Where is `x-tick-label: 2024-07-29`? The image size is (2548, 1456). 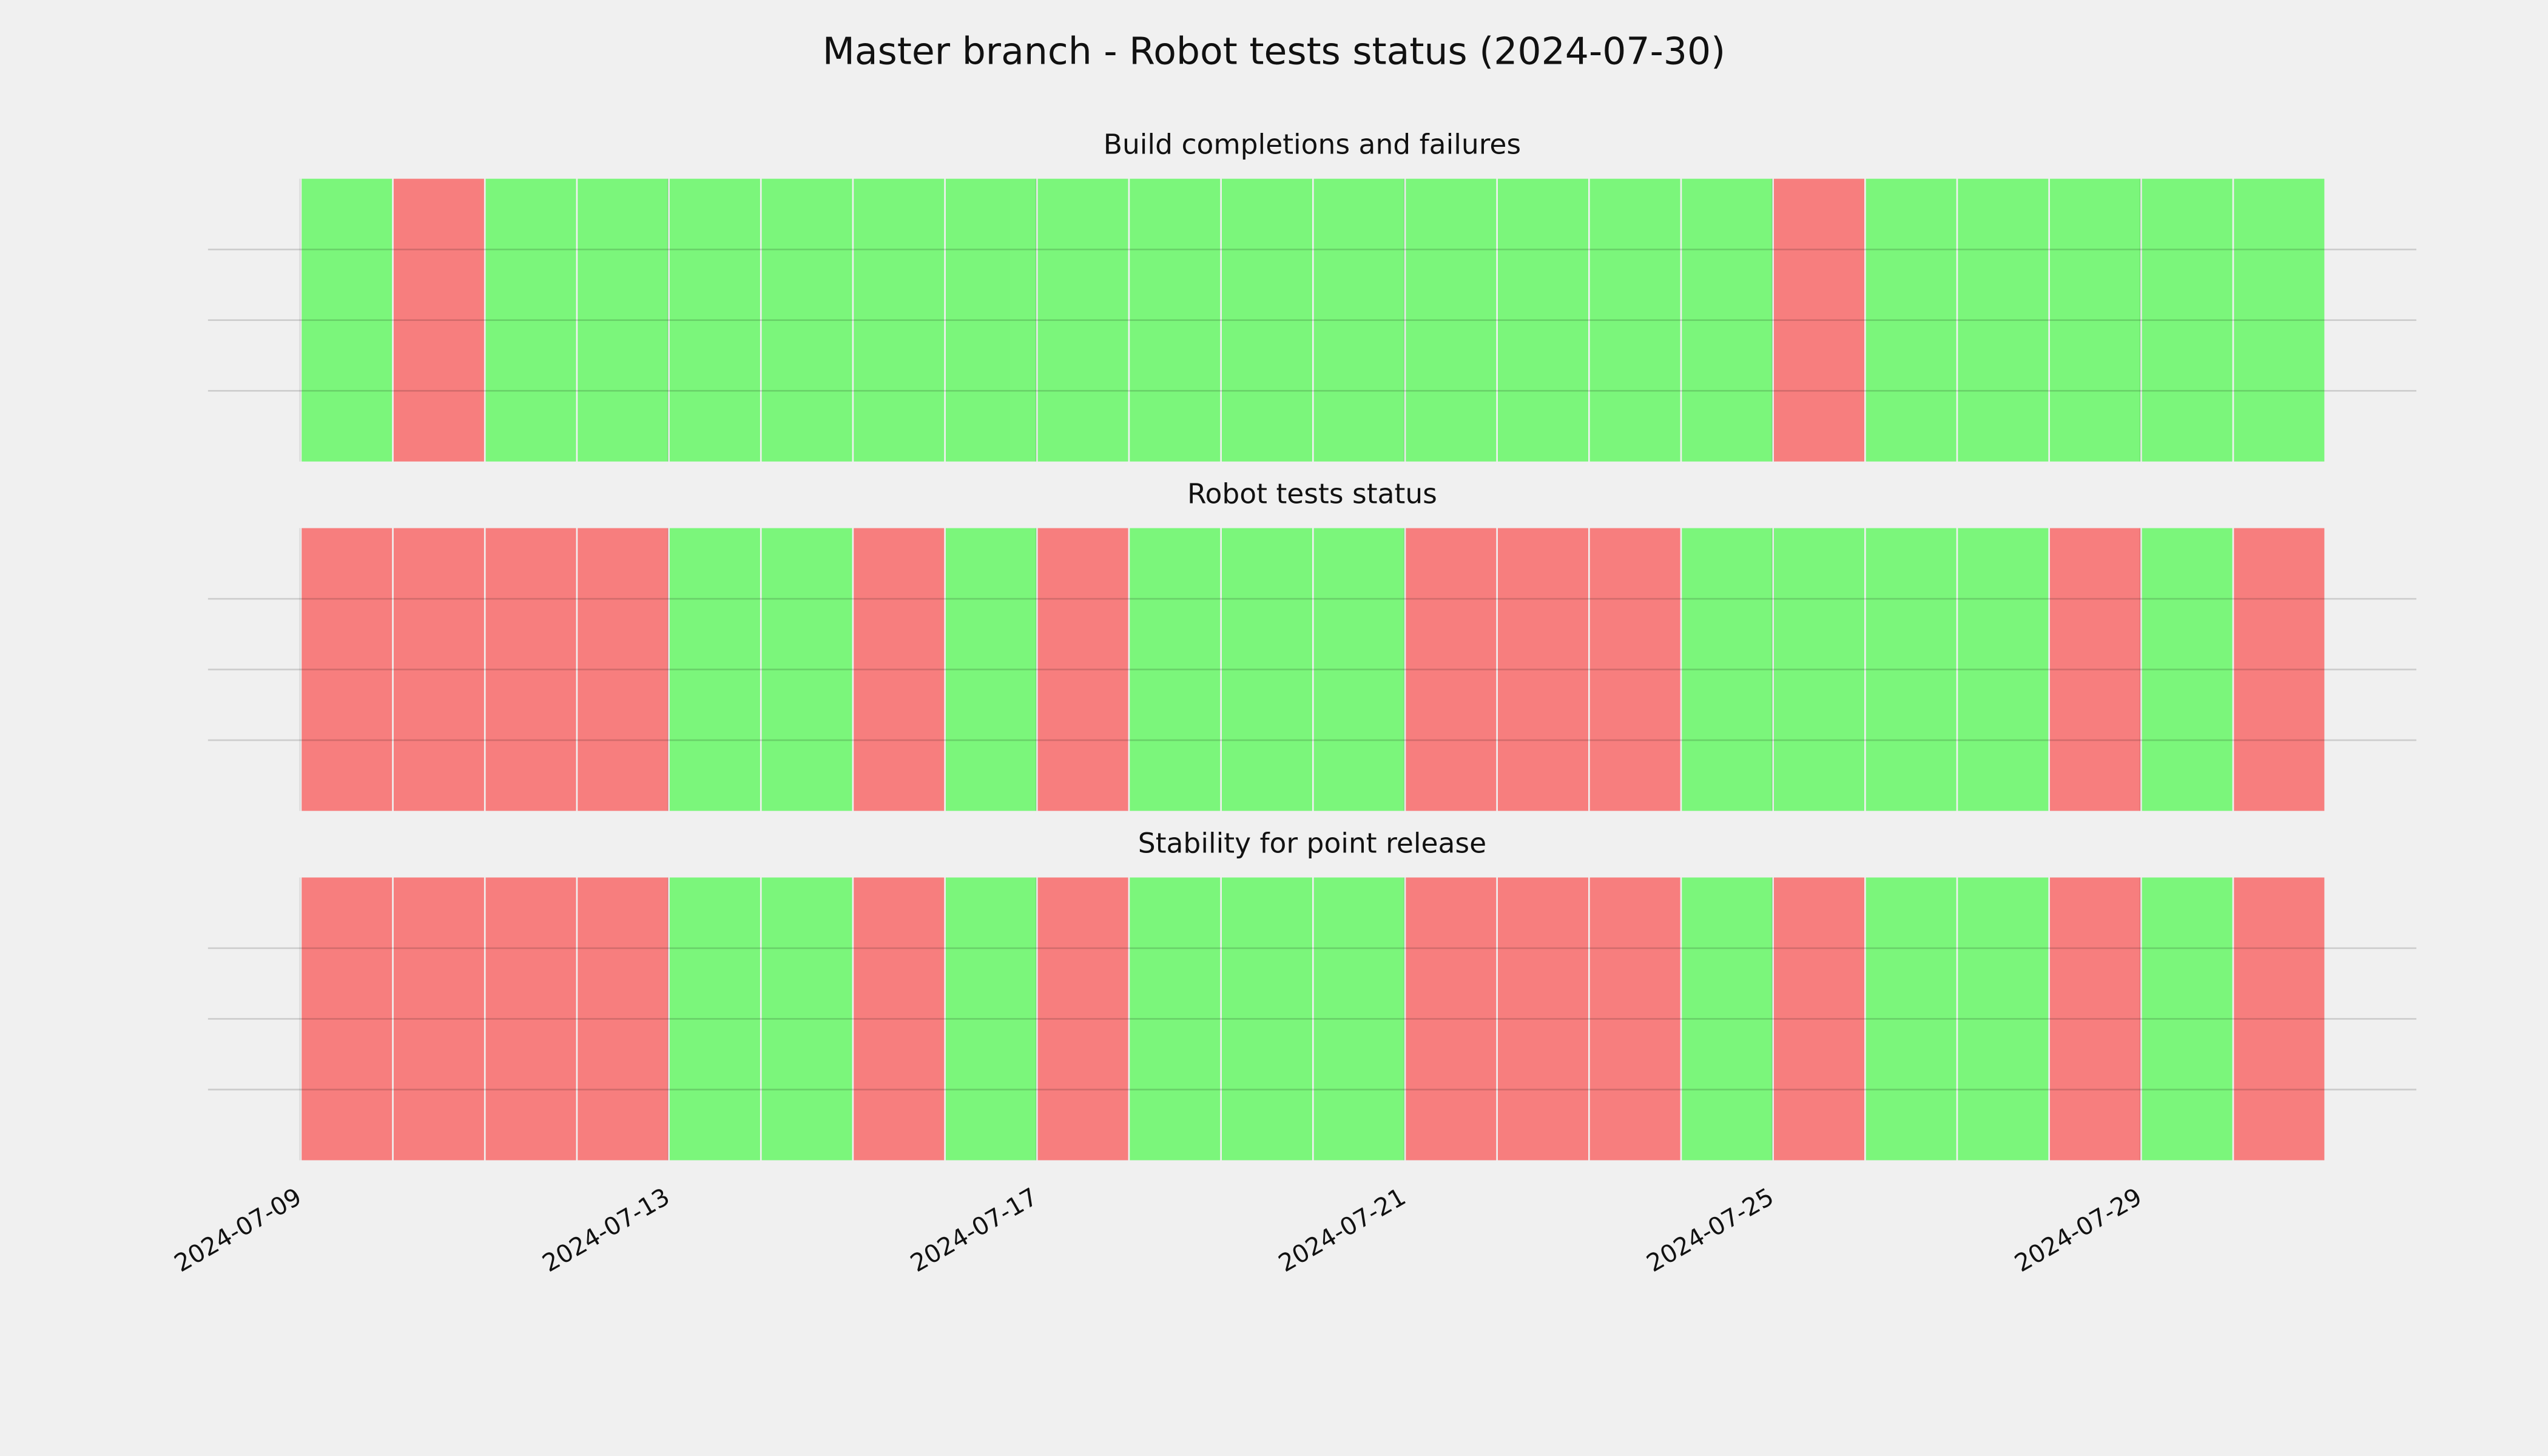
x-tick-label: 2024-07-29 is located at coordinates (2078, 1230).